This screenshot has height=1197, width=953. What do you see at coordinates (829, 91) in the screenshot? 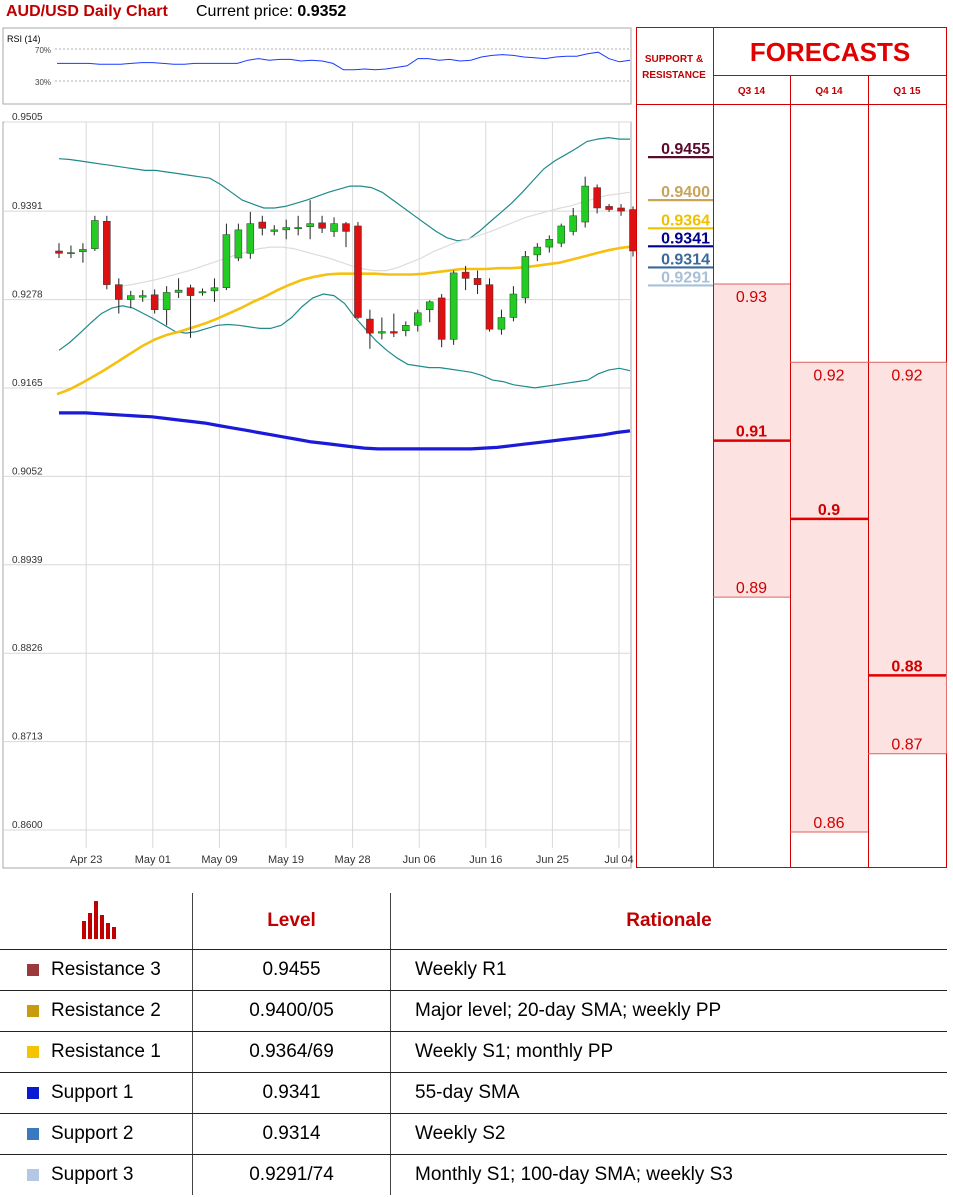
I see `forecast-column-header: Q4 14` at bounding box center [829, 91].